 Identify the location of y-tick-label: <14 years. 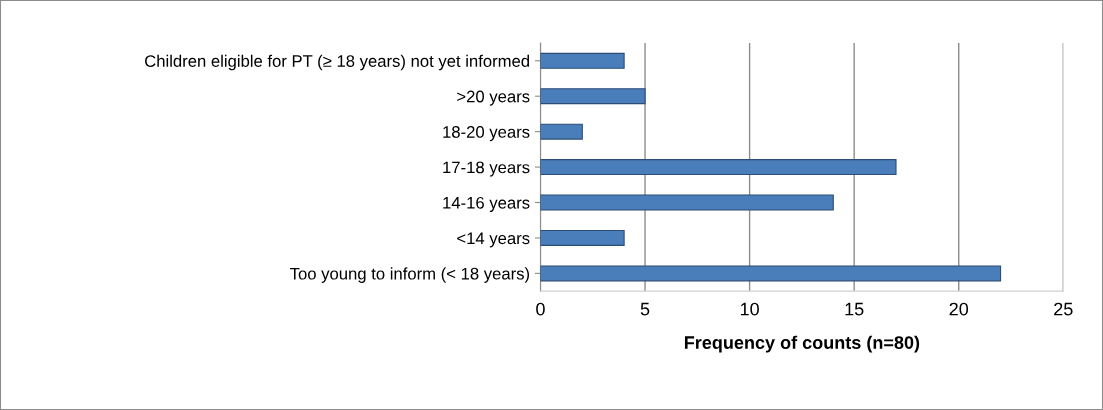
(493, 240).